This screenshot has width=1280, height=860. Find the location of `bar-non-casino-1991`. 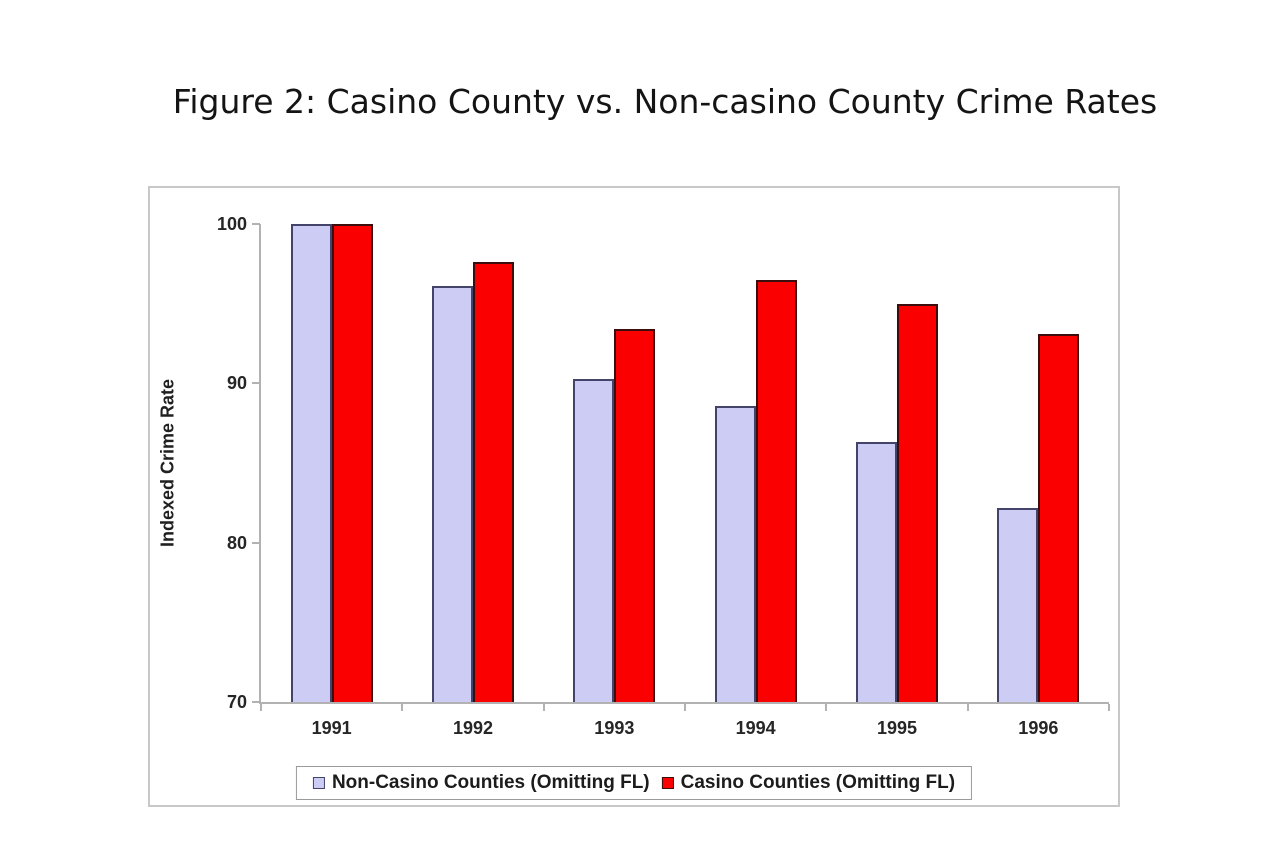

bar-non-casino-1991 is located at coordinates (311, 463).